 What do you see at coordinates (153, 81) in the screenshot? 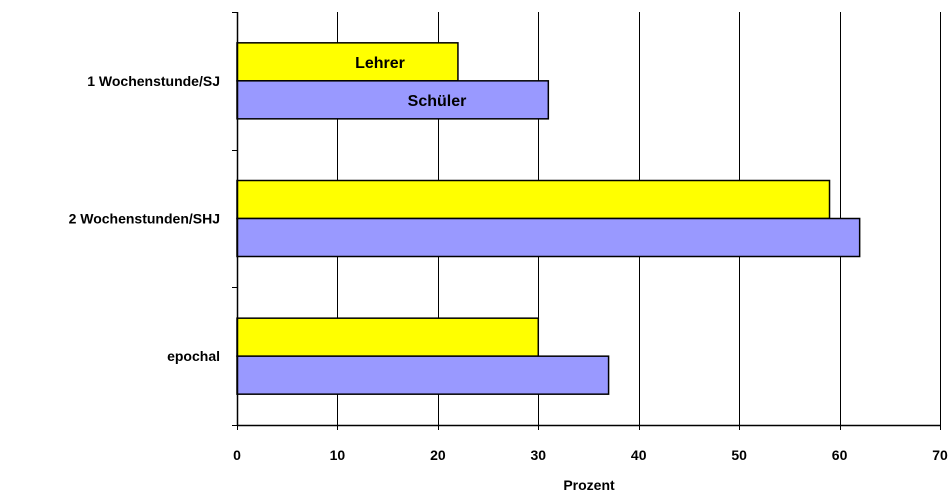
I see `category-label-0: 1 Wochenstunde/SJ` at bounding box center [153, 81].